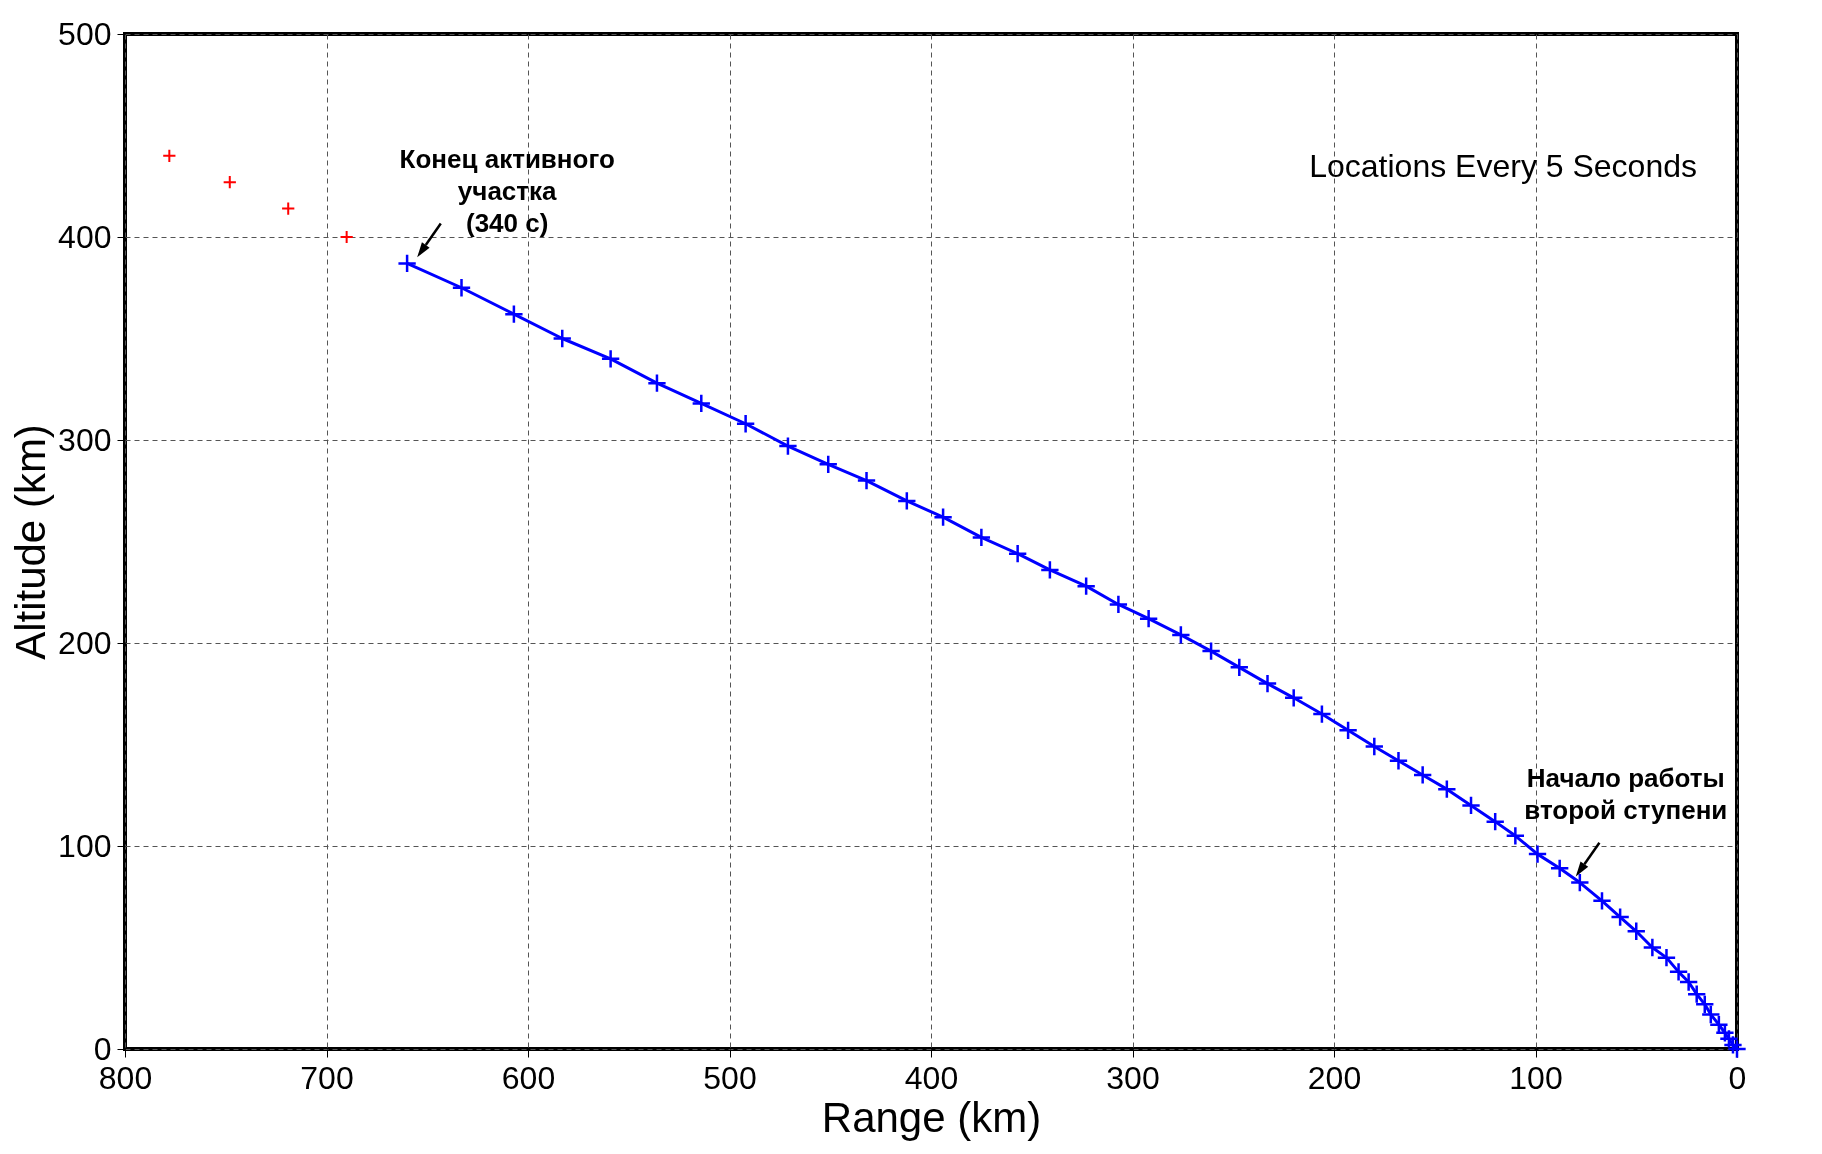  I want to click on x-tick-label: 600, so click(528, 1077).